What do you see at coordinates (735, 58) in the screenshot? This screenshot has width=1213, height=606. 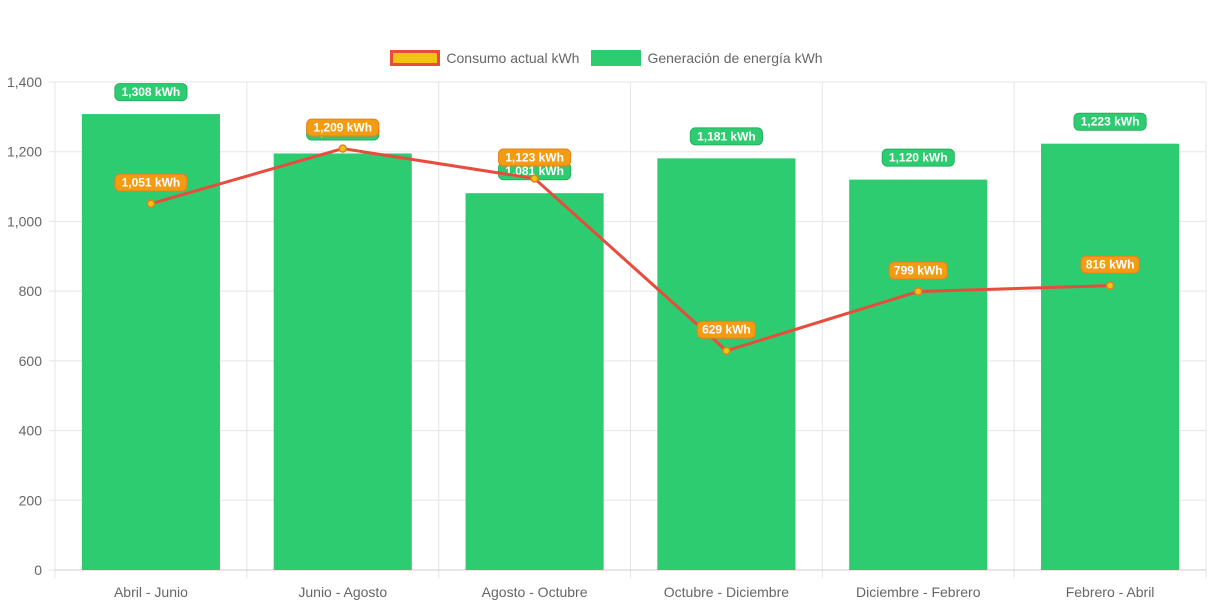 I see `legend-label-generacion: Generación de energía kWh` at bounding box center [735, 58].